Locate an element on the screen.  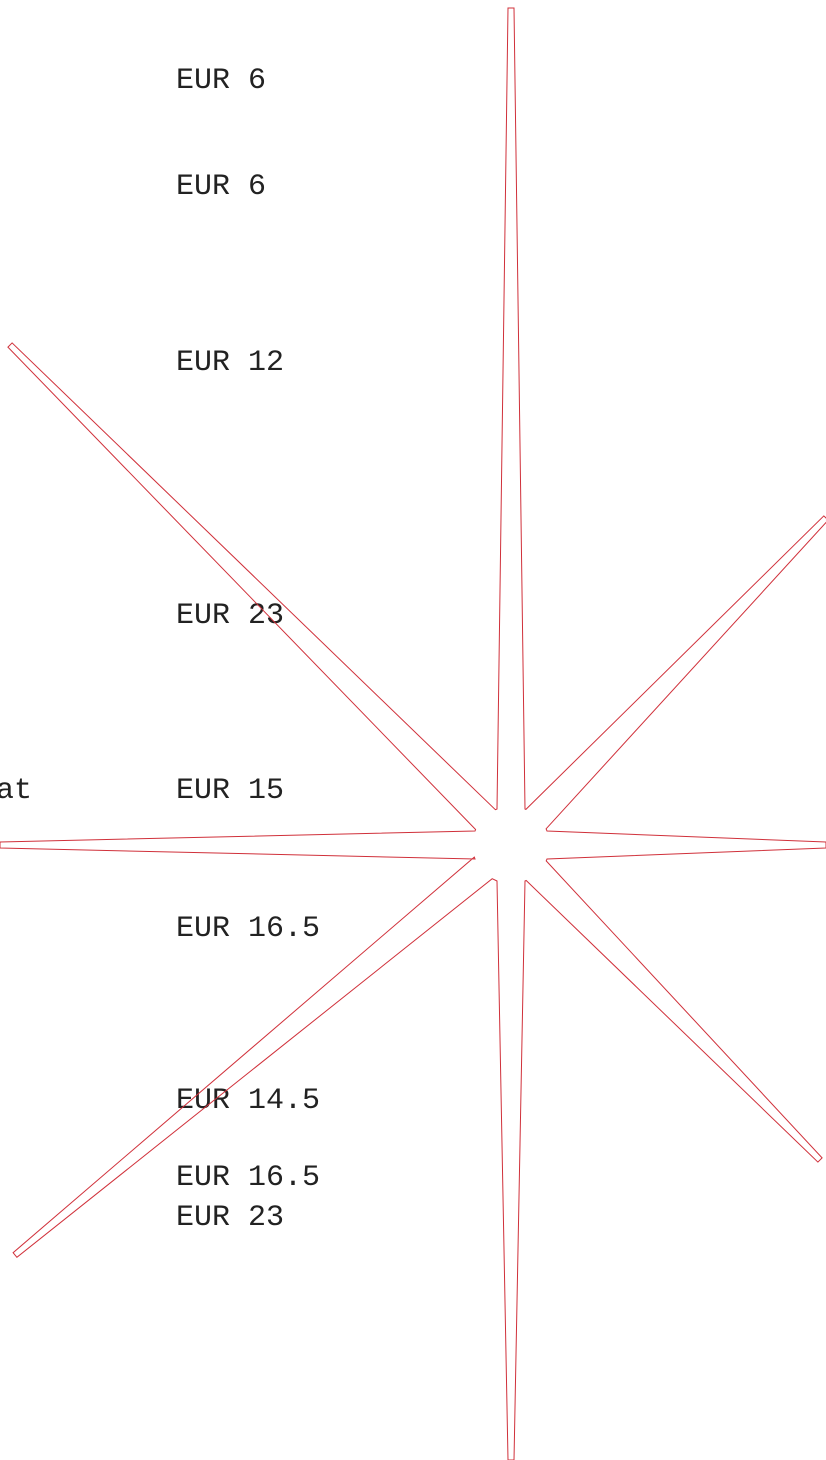
price: EUR 12 is located at coordinates (230, 363).